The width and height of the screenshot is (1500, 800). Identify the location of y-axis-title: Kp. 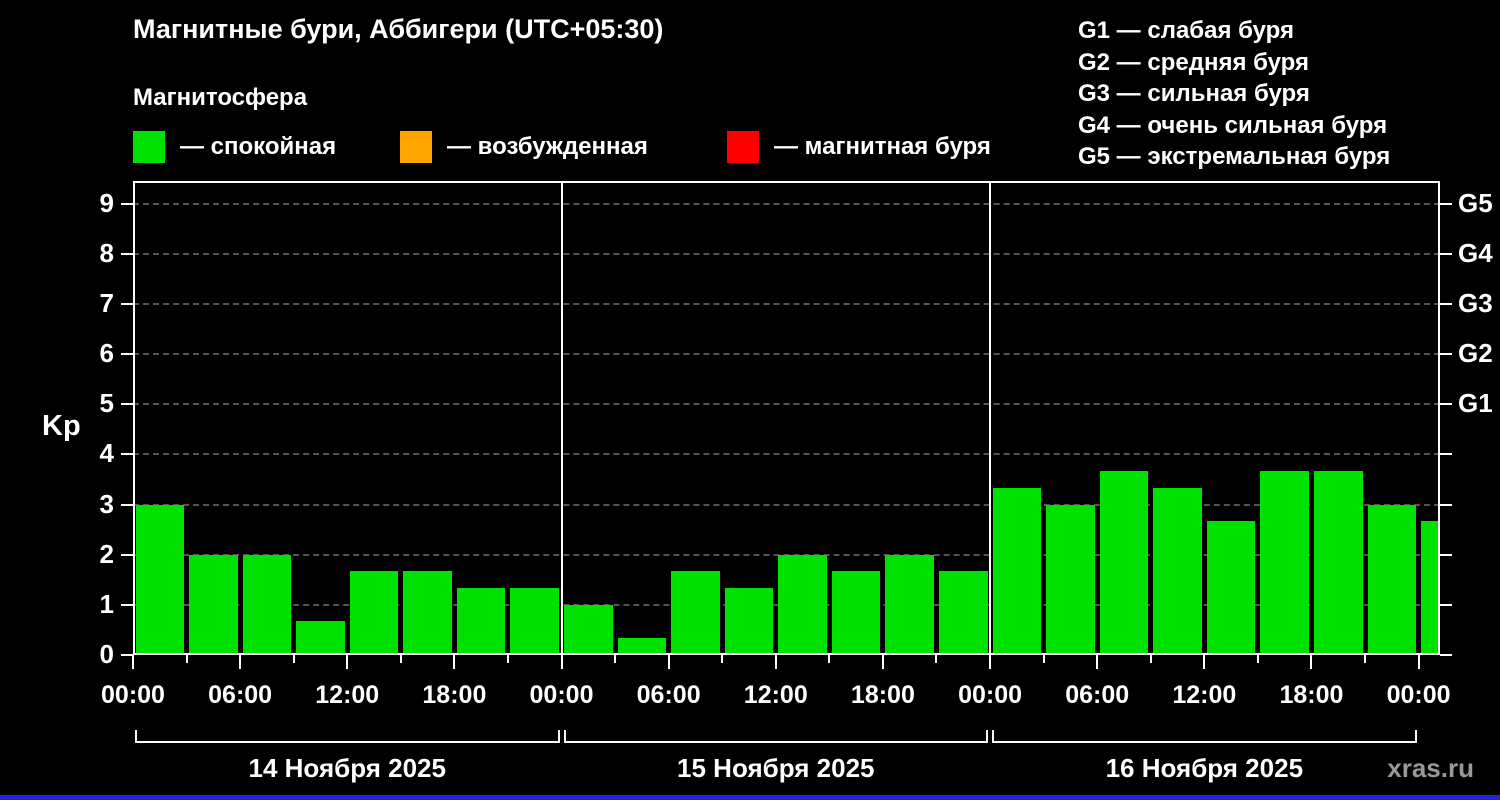
(61, 426).